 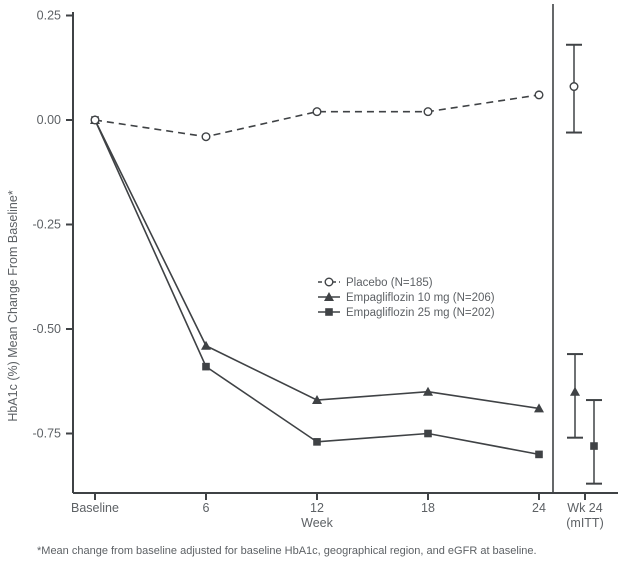 What do you see at coordinates (584, 523) in the screenshot?
I see `wk24-mitt-label-line2: (mITT)` at bounding box center [584, 523].